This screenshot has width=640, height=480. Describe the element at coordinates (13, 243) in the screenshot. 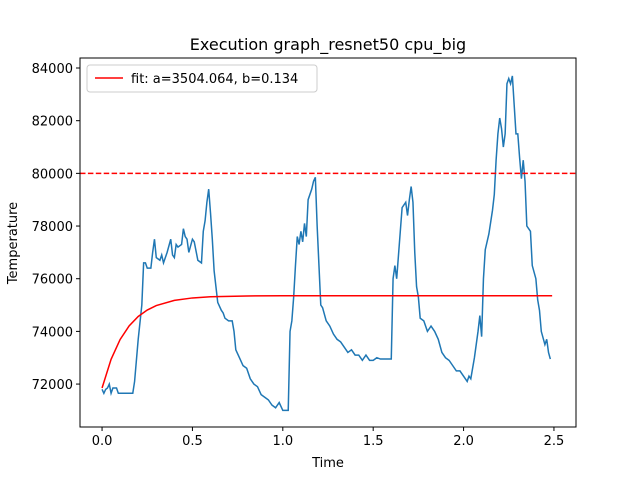

I see `y-axis-label: Temperature` at that location.